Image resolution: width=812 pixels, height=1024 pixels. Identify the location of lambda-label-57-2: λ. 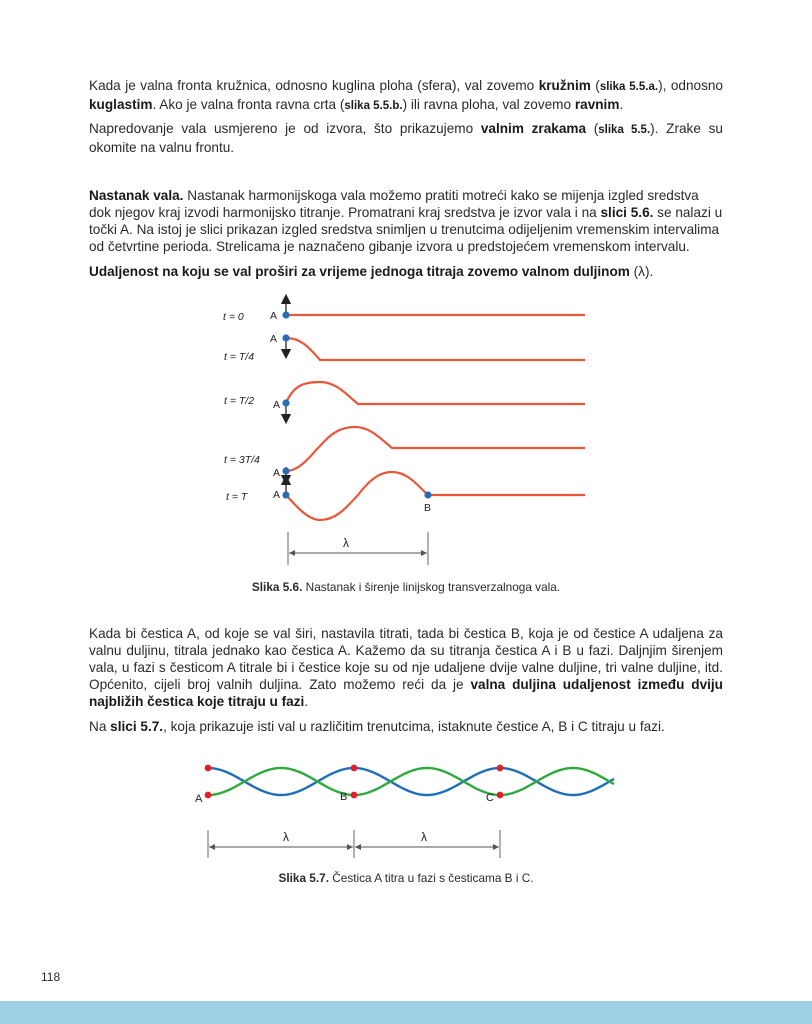
(424, 837).